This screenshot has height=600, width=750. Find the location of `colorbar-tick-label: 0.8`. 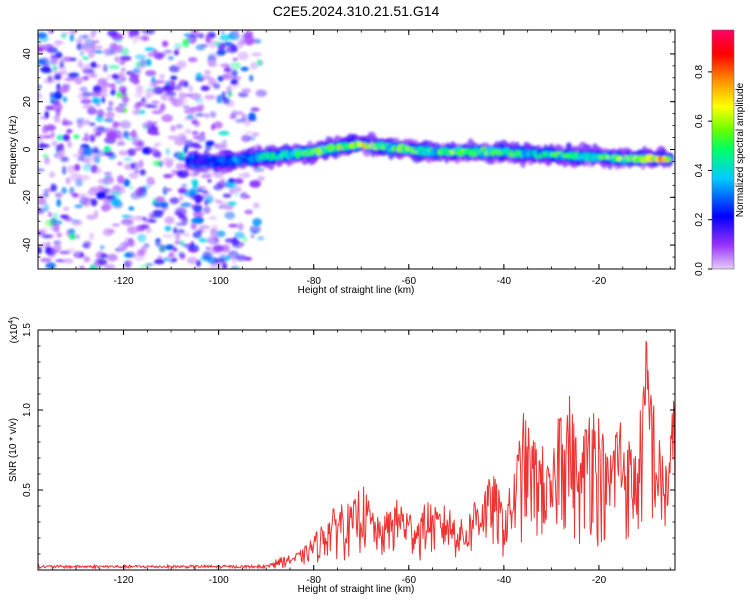

colorbar-tick-label: 0.8 is located at coordinates (699, 71).